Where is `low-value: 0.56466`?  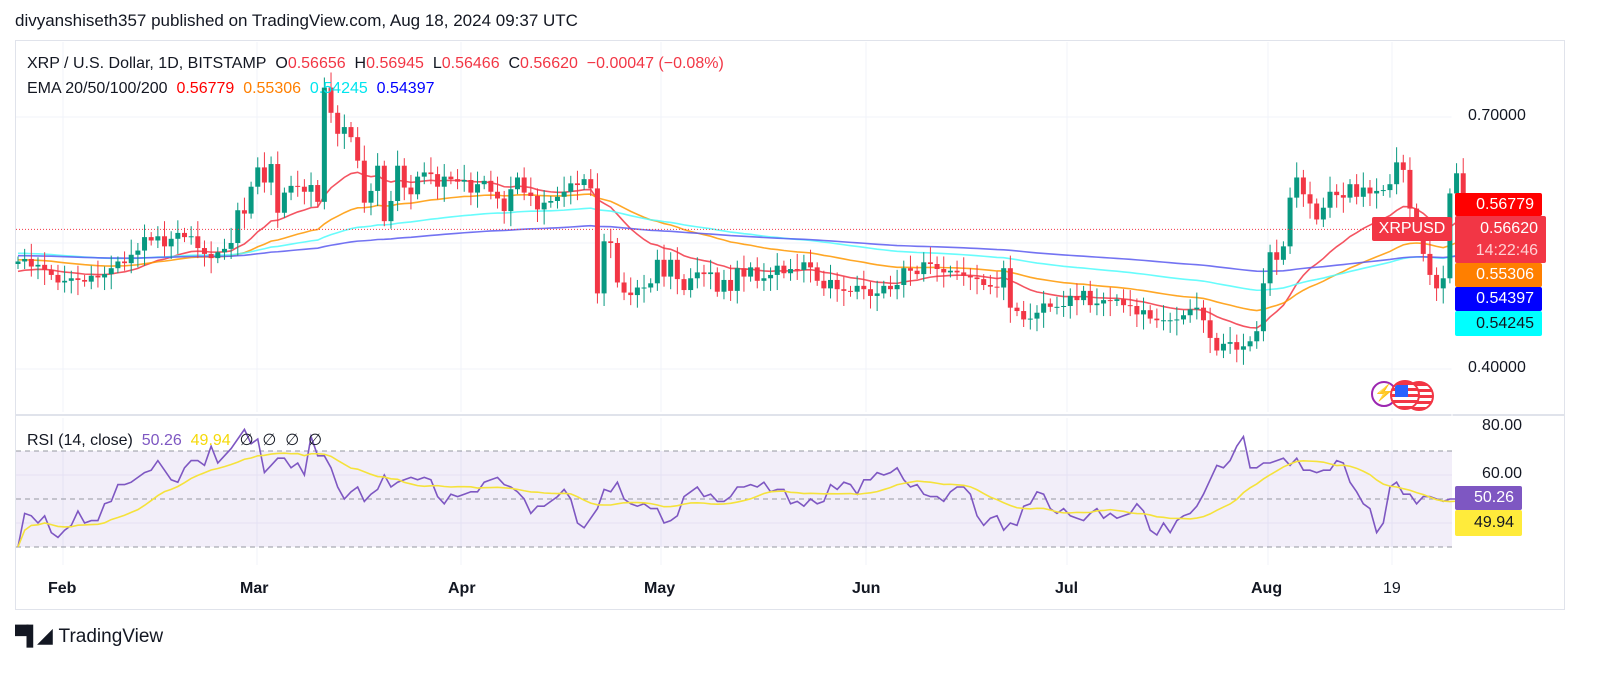
low-value: 0.56466 is located at coordinates (470, 63).